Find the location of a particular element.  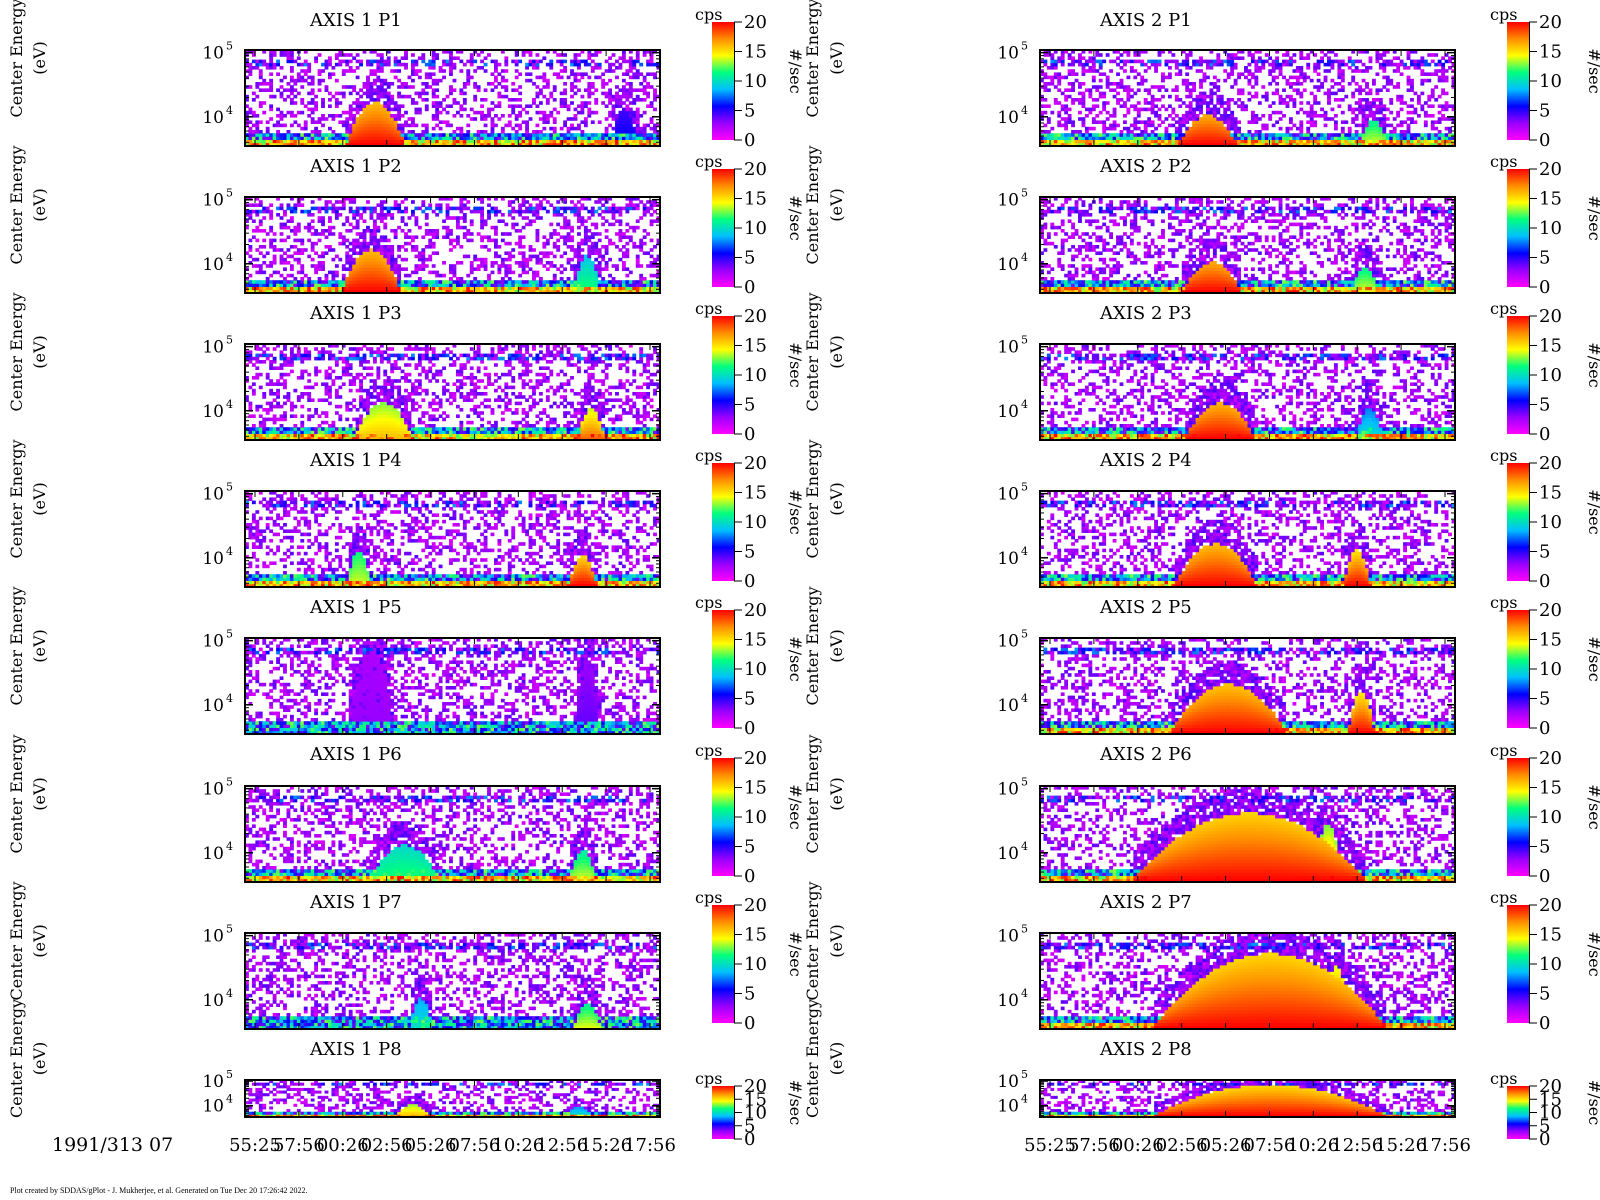

colorbar-tick-label: 20 is located at coordinates (755, 22).